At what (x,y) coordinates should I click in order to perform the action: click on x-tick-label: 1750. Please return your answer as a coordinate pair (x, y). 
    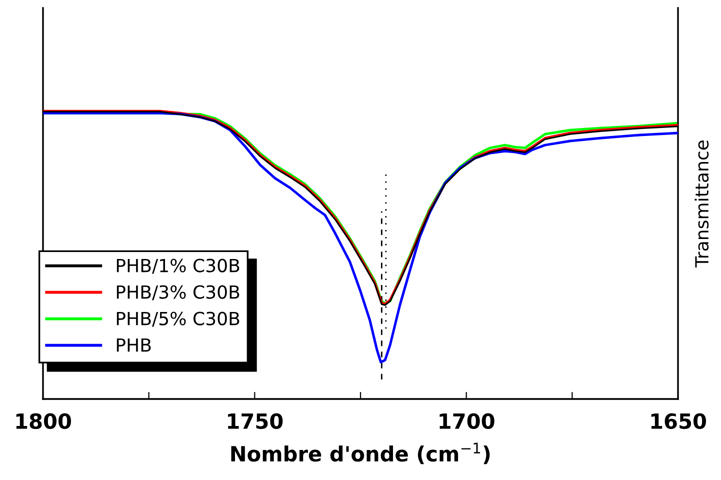
    Looking at the image, I should click on (255, 421).